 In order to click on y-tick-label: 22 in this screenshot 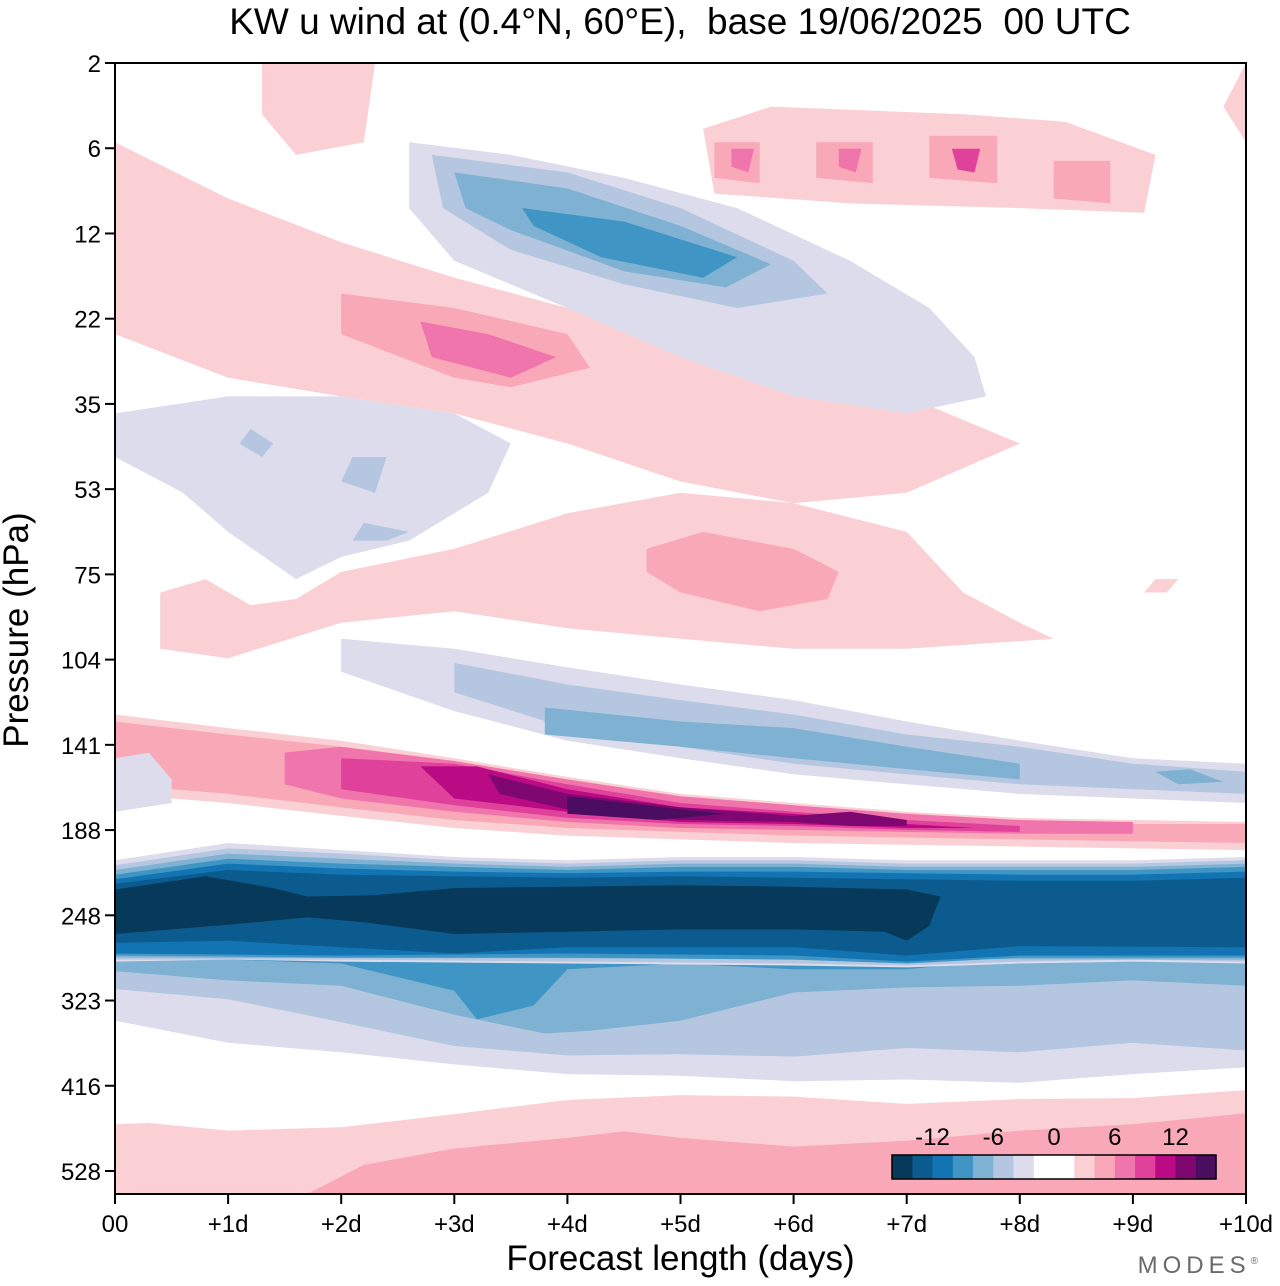, I will do `click(87, 320)`.